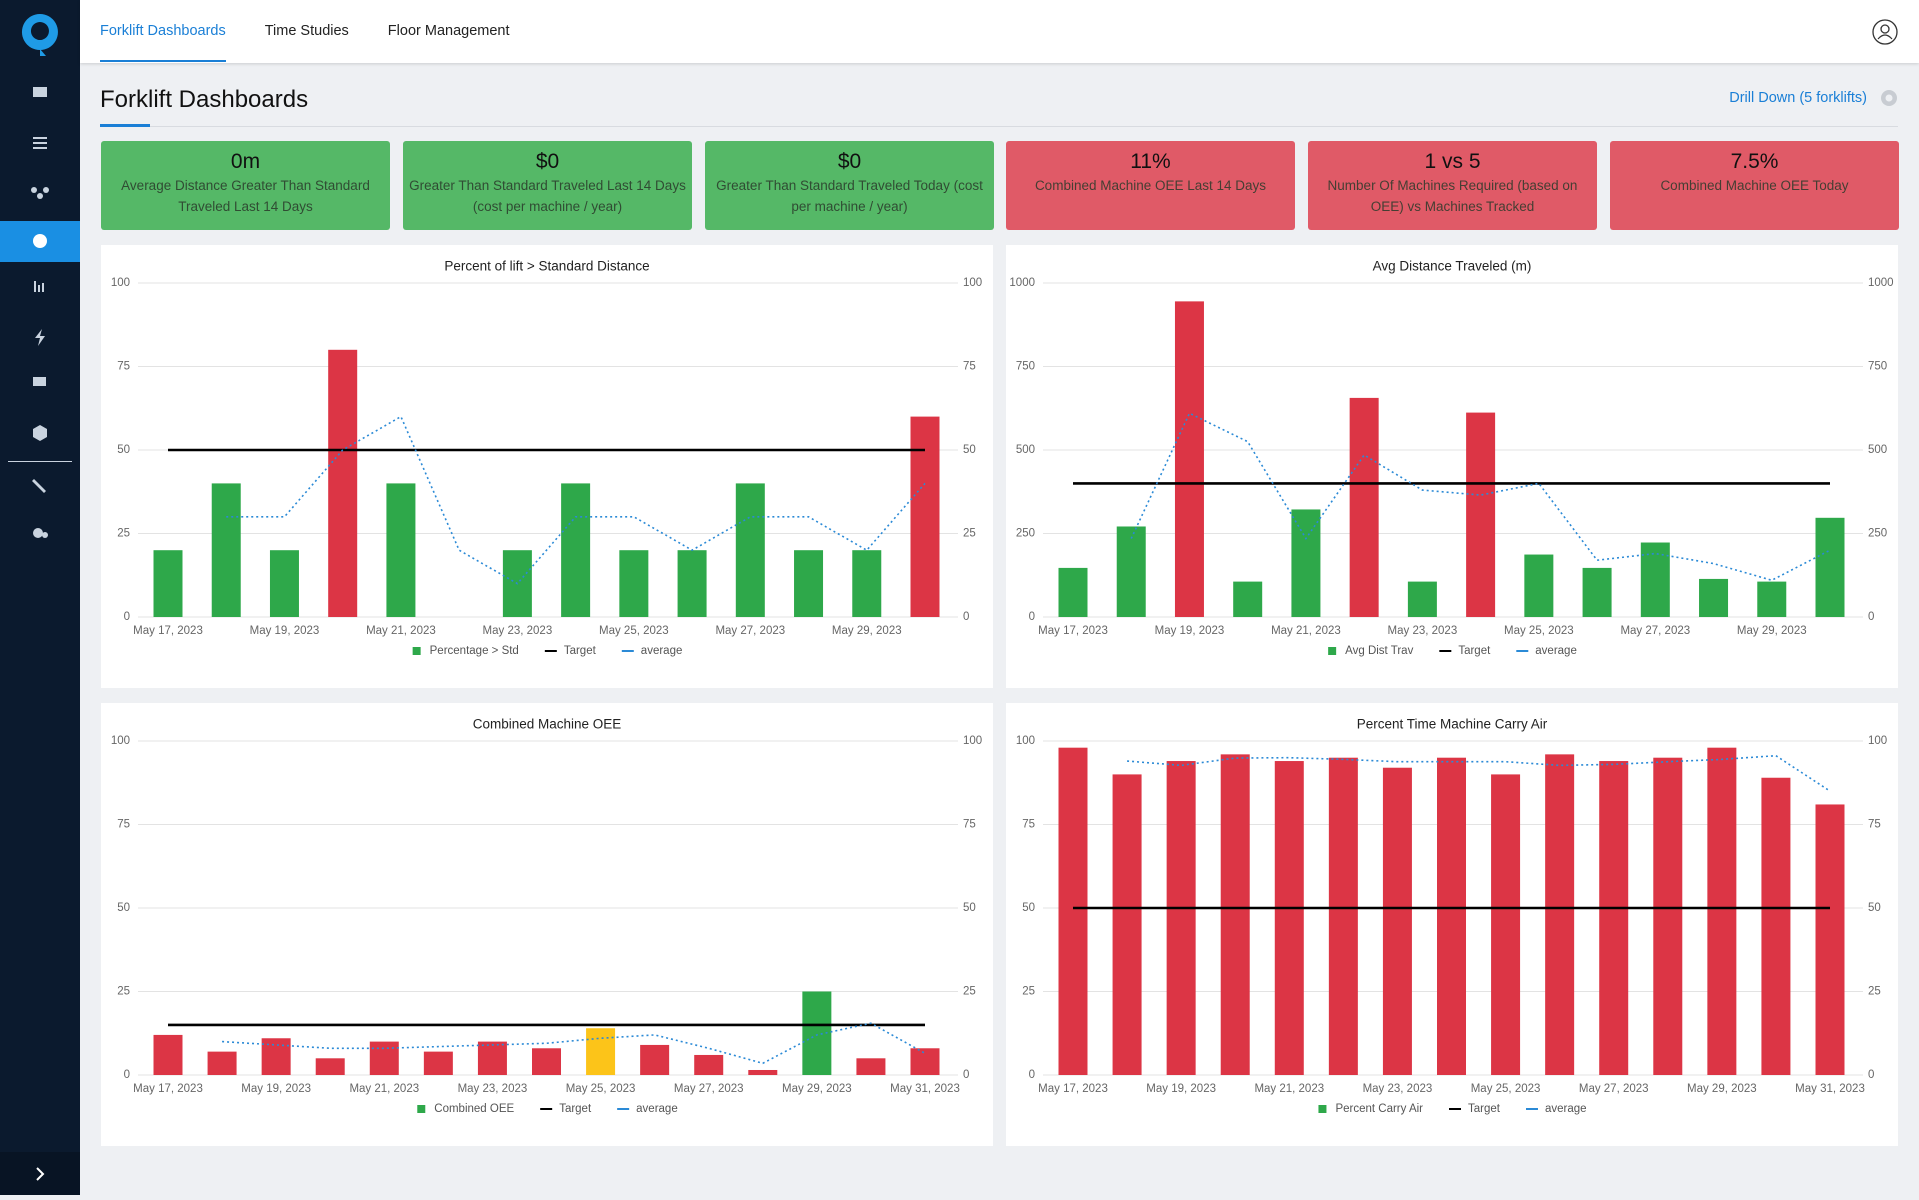  What do you see at coordinates (1028, 992) in the screenshot?
I see `y-tick-label: 25` at bounding box center [1028, 992].